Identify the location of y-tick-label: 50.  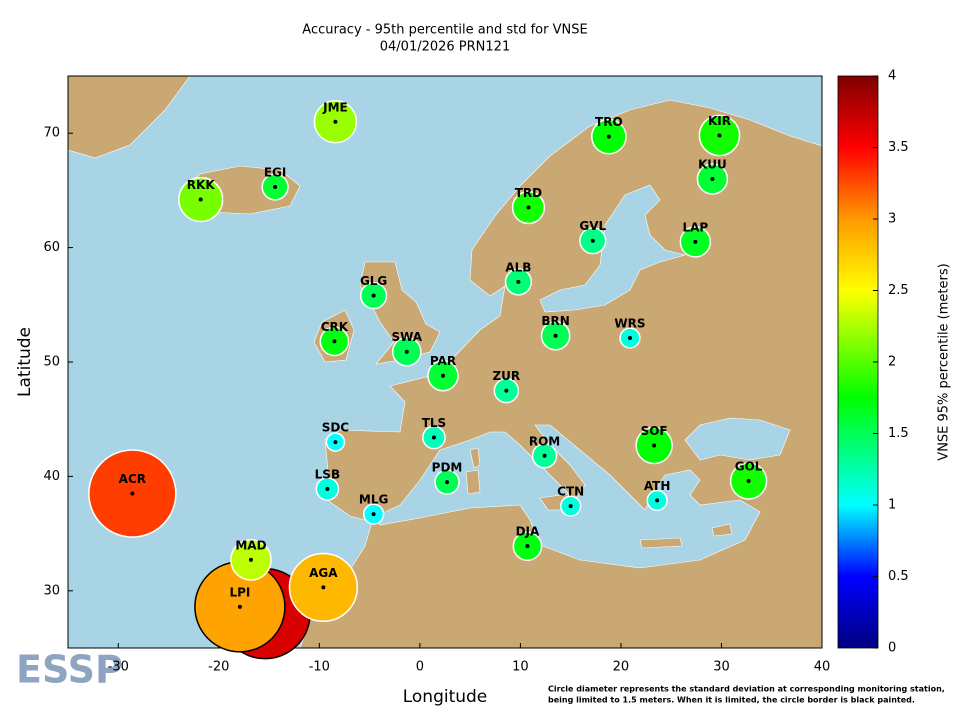
(51, 362).